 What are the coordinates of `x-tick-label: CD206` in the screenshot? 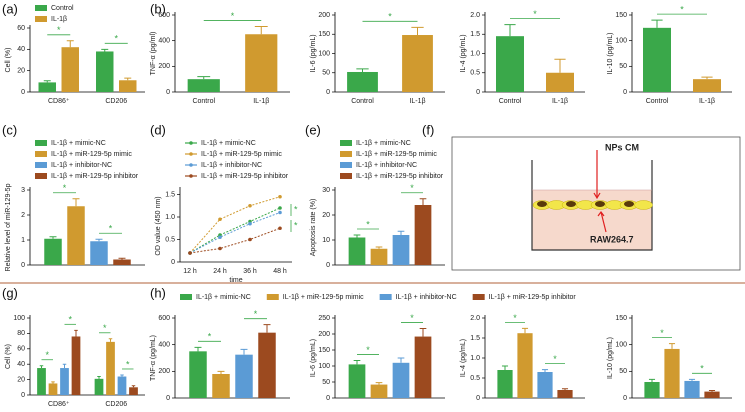 It's located at (116, 404).